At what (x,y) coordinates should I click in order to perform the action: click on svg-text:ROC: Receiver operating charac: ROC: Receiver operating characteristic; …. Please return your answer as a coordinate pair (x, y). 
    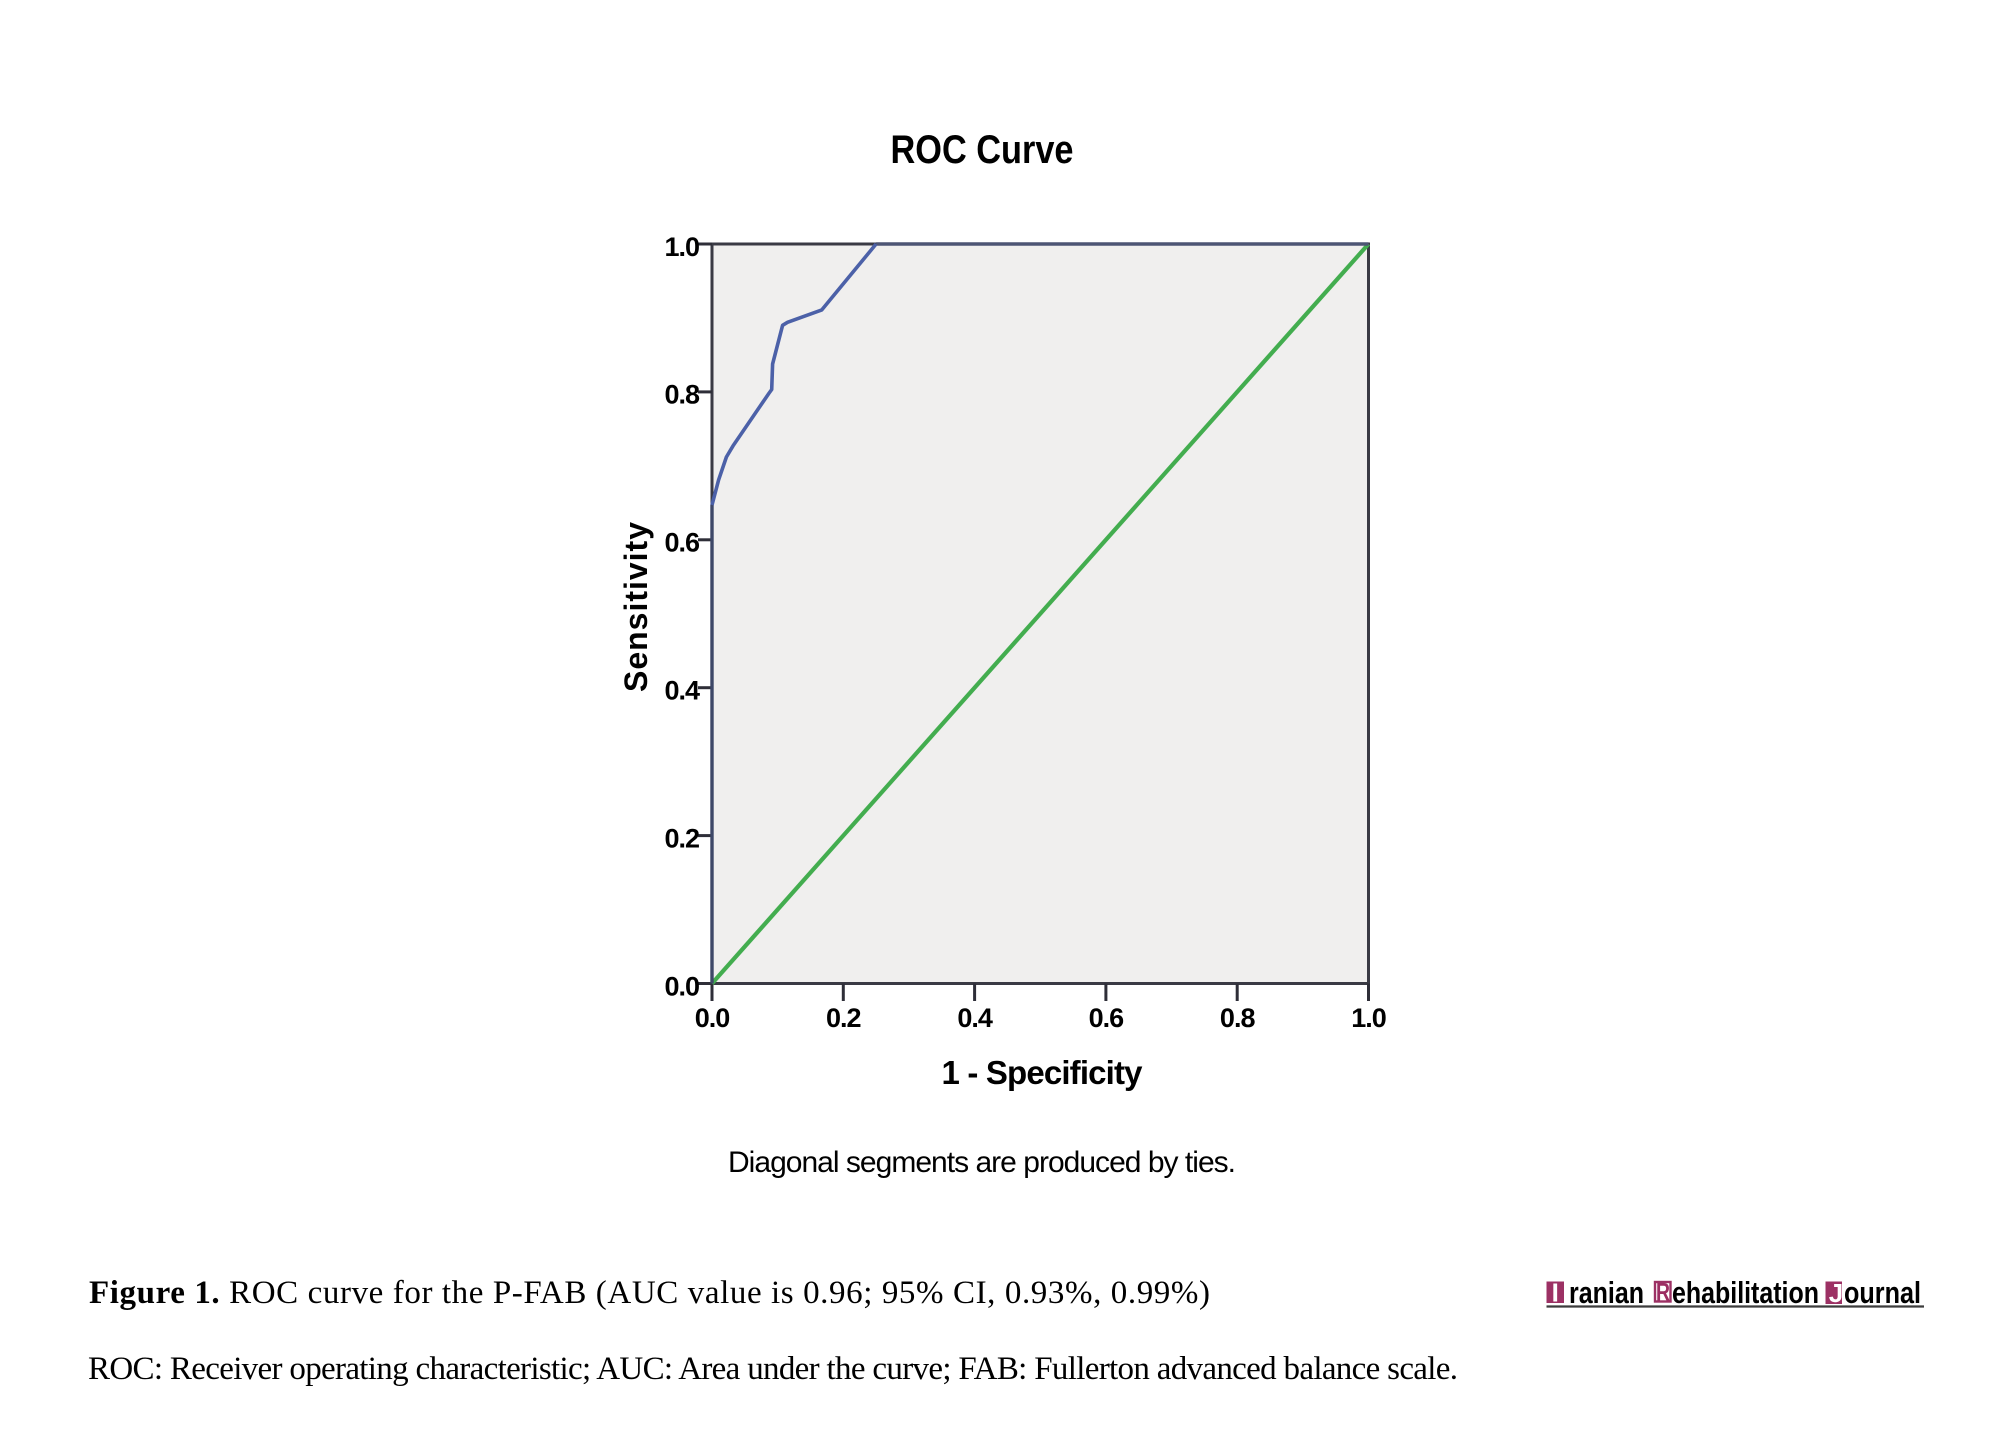
    Looking at the image, I should click on (773, 1369).